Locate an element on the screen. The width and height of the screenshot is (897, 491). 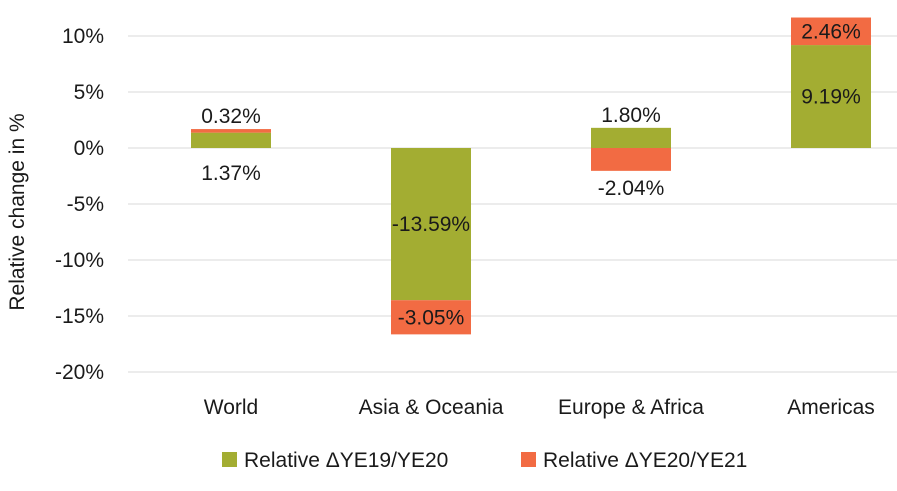
data-label-series2: -2.04% is located at coordinates (631, 188).